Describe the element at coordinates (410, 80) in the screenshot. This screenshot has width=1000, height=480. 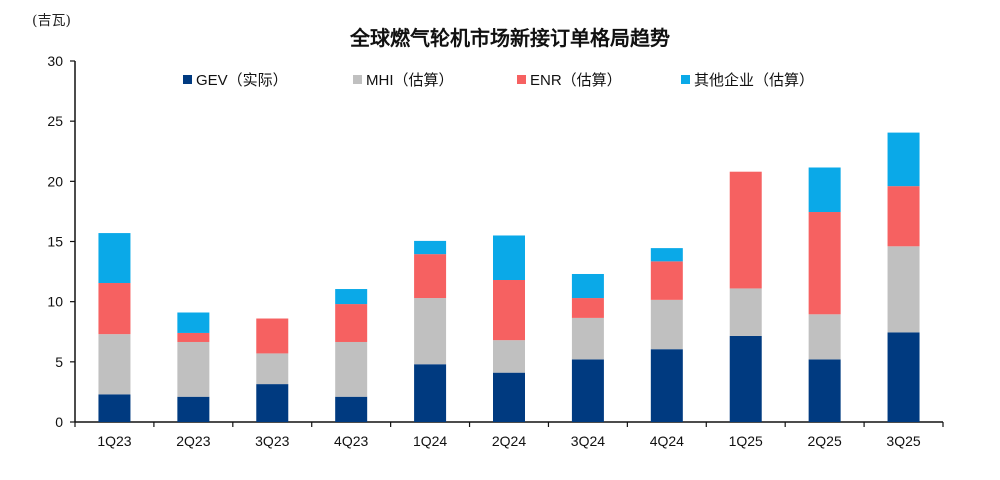
I see `legend-label: MHI（估算）` at that location.